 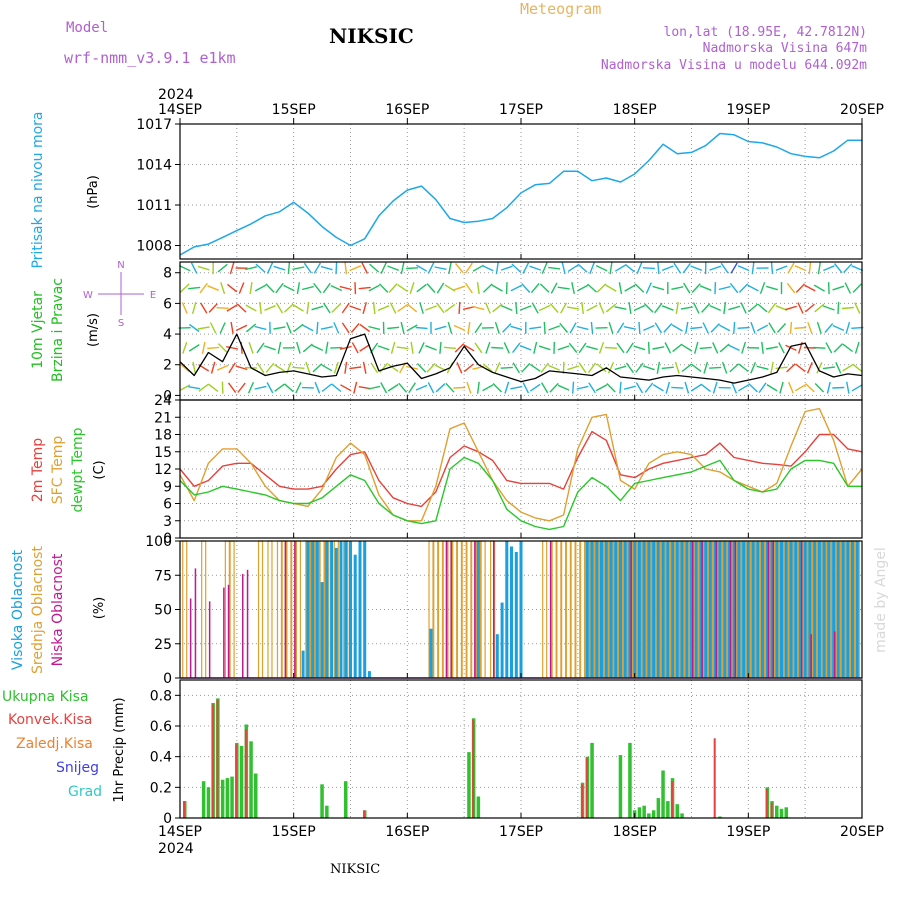 What do you see at coordinates (121, 323) in the screenshot?
I see `compass-south: S` at bounding box center [121, 323].